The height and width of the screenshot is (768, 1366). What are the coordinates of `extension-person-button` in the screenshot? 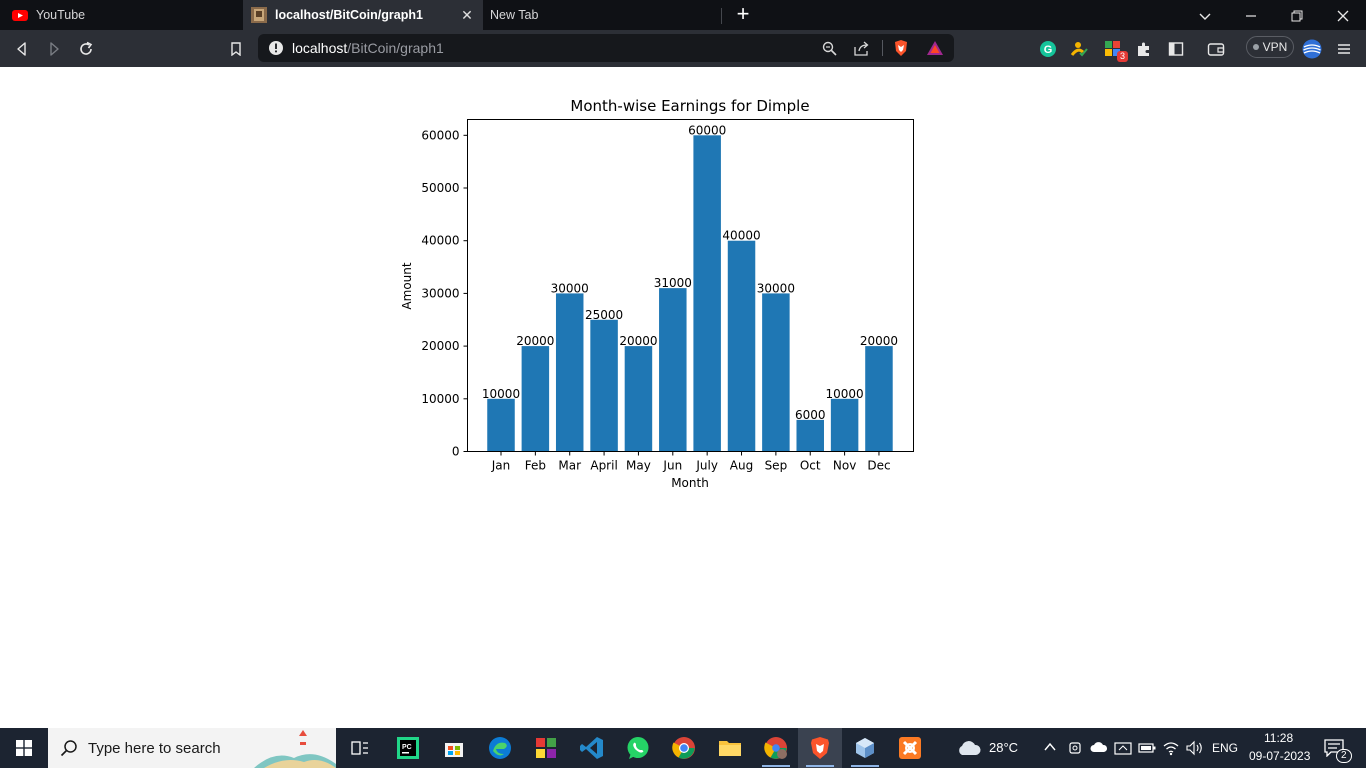 It's located at (1079, 49).